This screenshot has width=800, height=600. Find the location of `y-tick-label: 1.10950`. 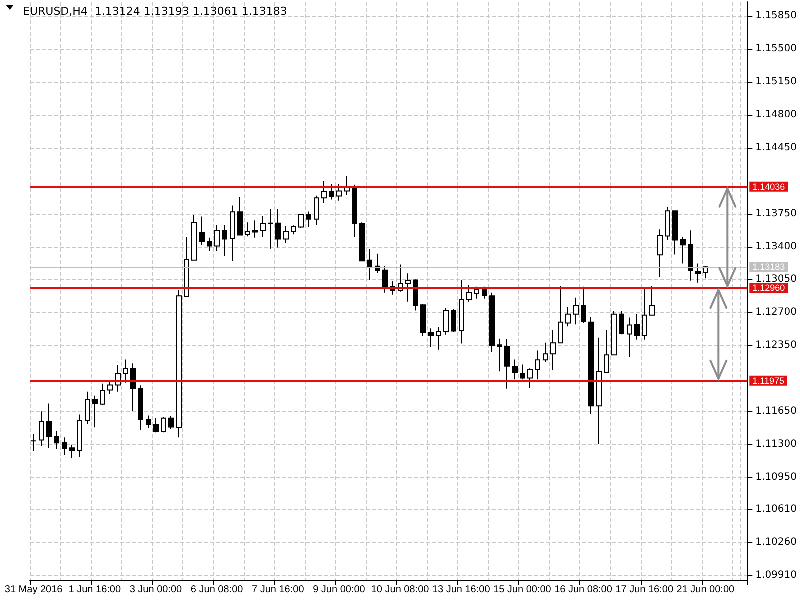

y-tick-label: 1.10950 is located at coordinates (777, 477).